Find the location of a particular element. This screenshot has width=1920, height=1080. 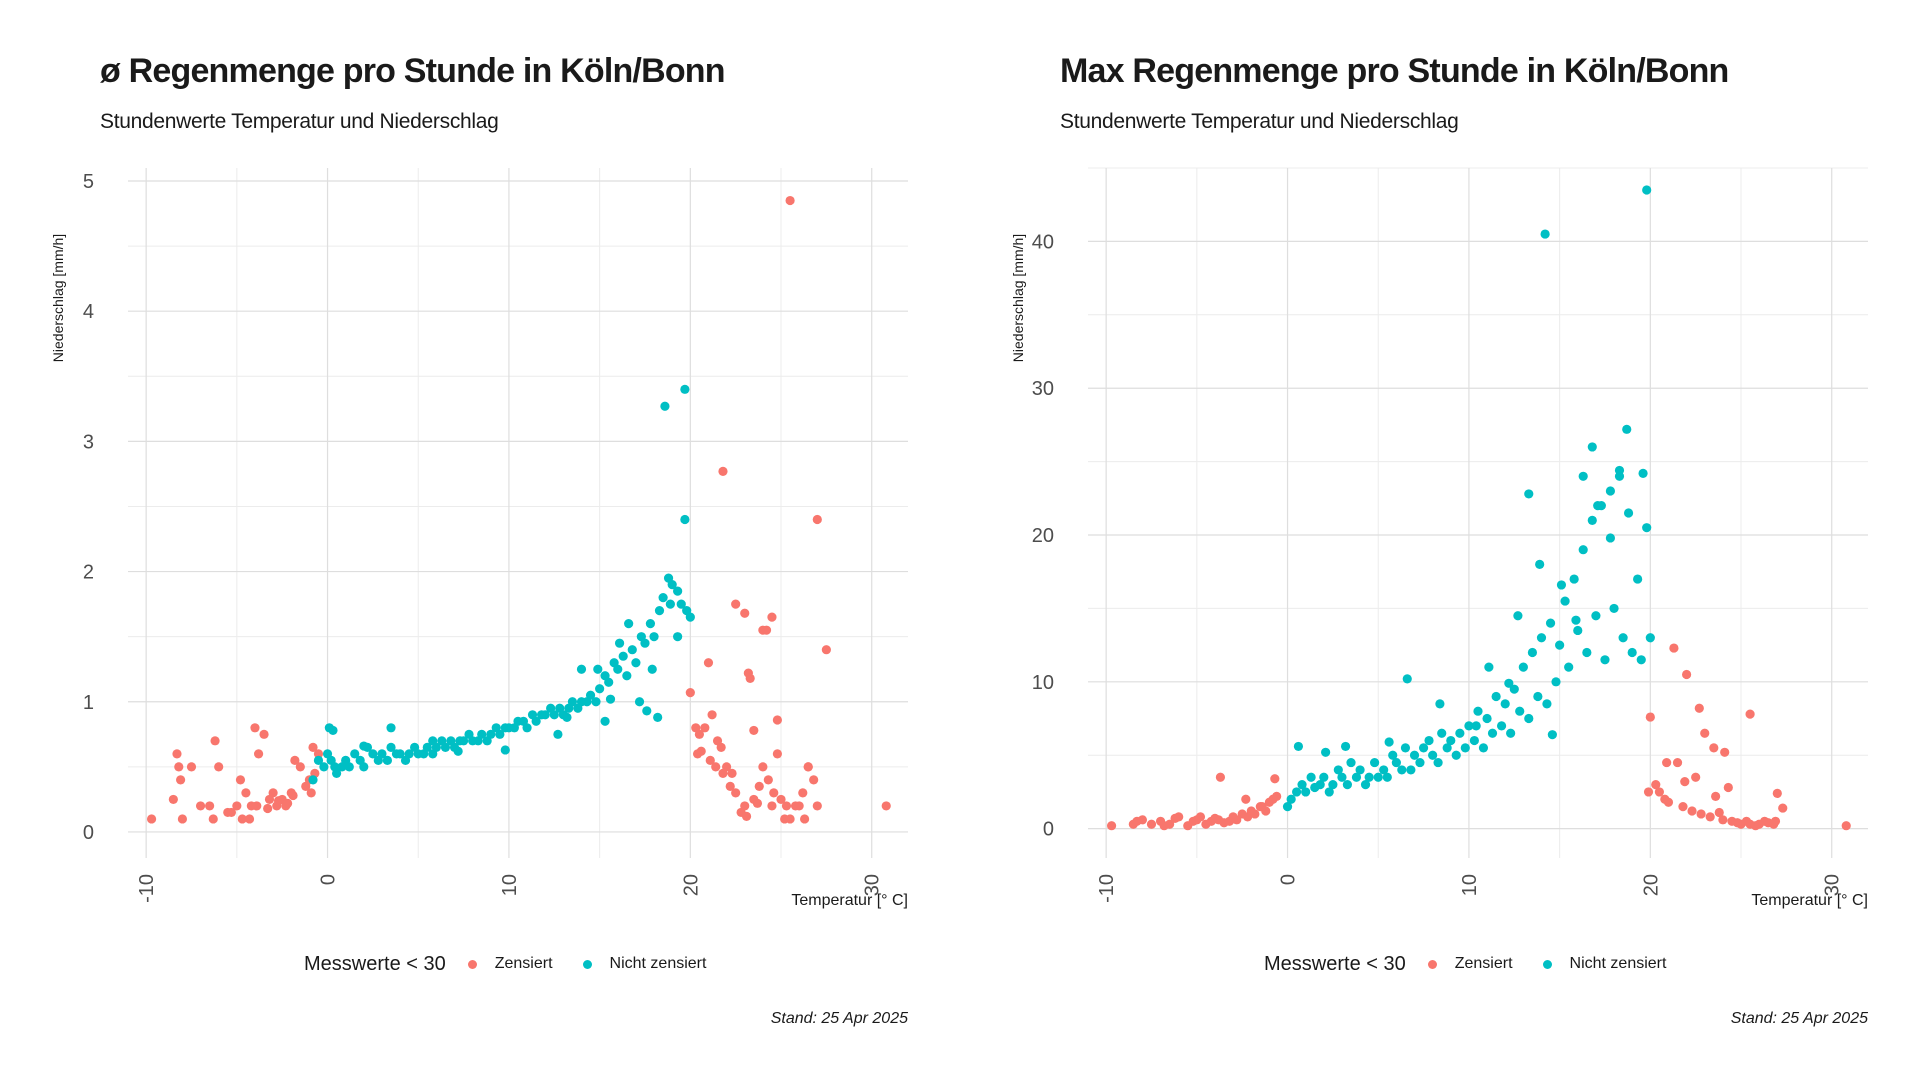

x-tick-label: 10 is located at coordinates (510, 885).